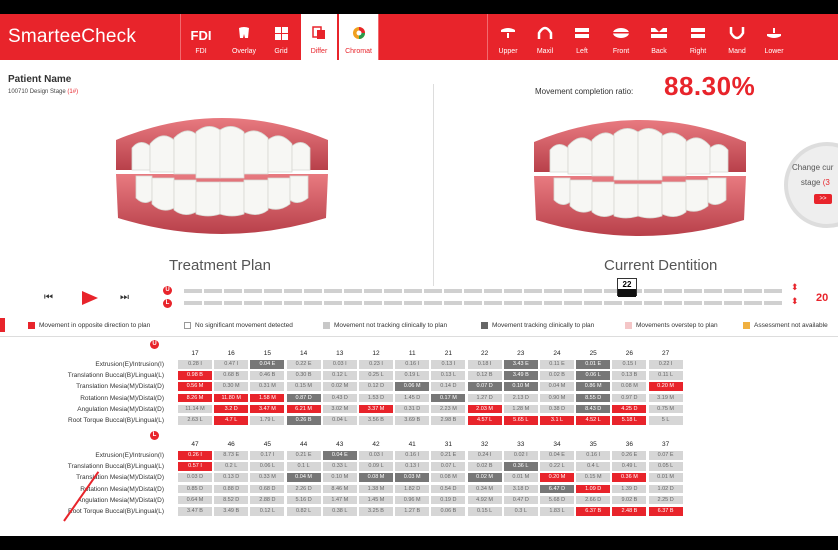 The height and width of the screenshot is (550, 838). Describe the element at coordinates (267, 409) in the screenshot. I see `movement-value-cell: 3.47 M` at that location.